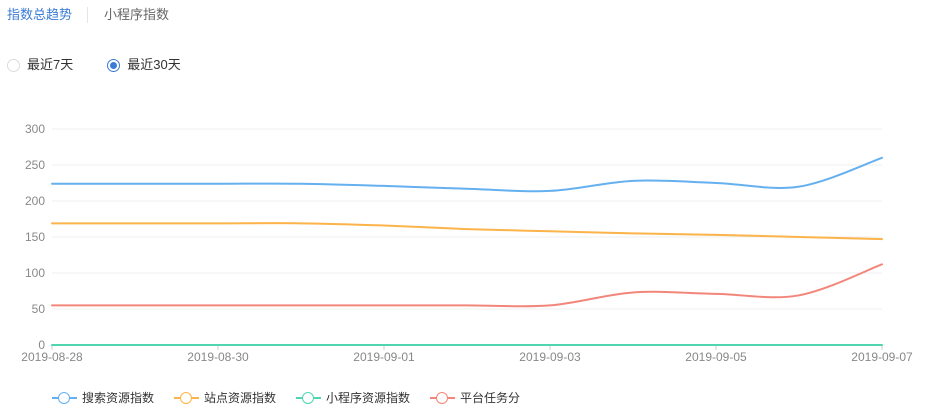 The image size is (925, 413). I want to click on y-tick-label: 100, so click(35, 273).